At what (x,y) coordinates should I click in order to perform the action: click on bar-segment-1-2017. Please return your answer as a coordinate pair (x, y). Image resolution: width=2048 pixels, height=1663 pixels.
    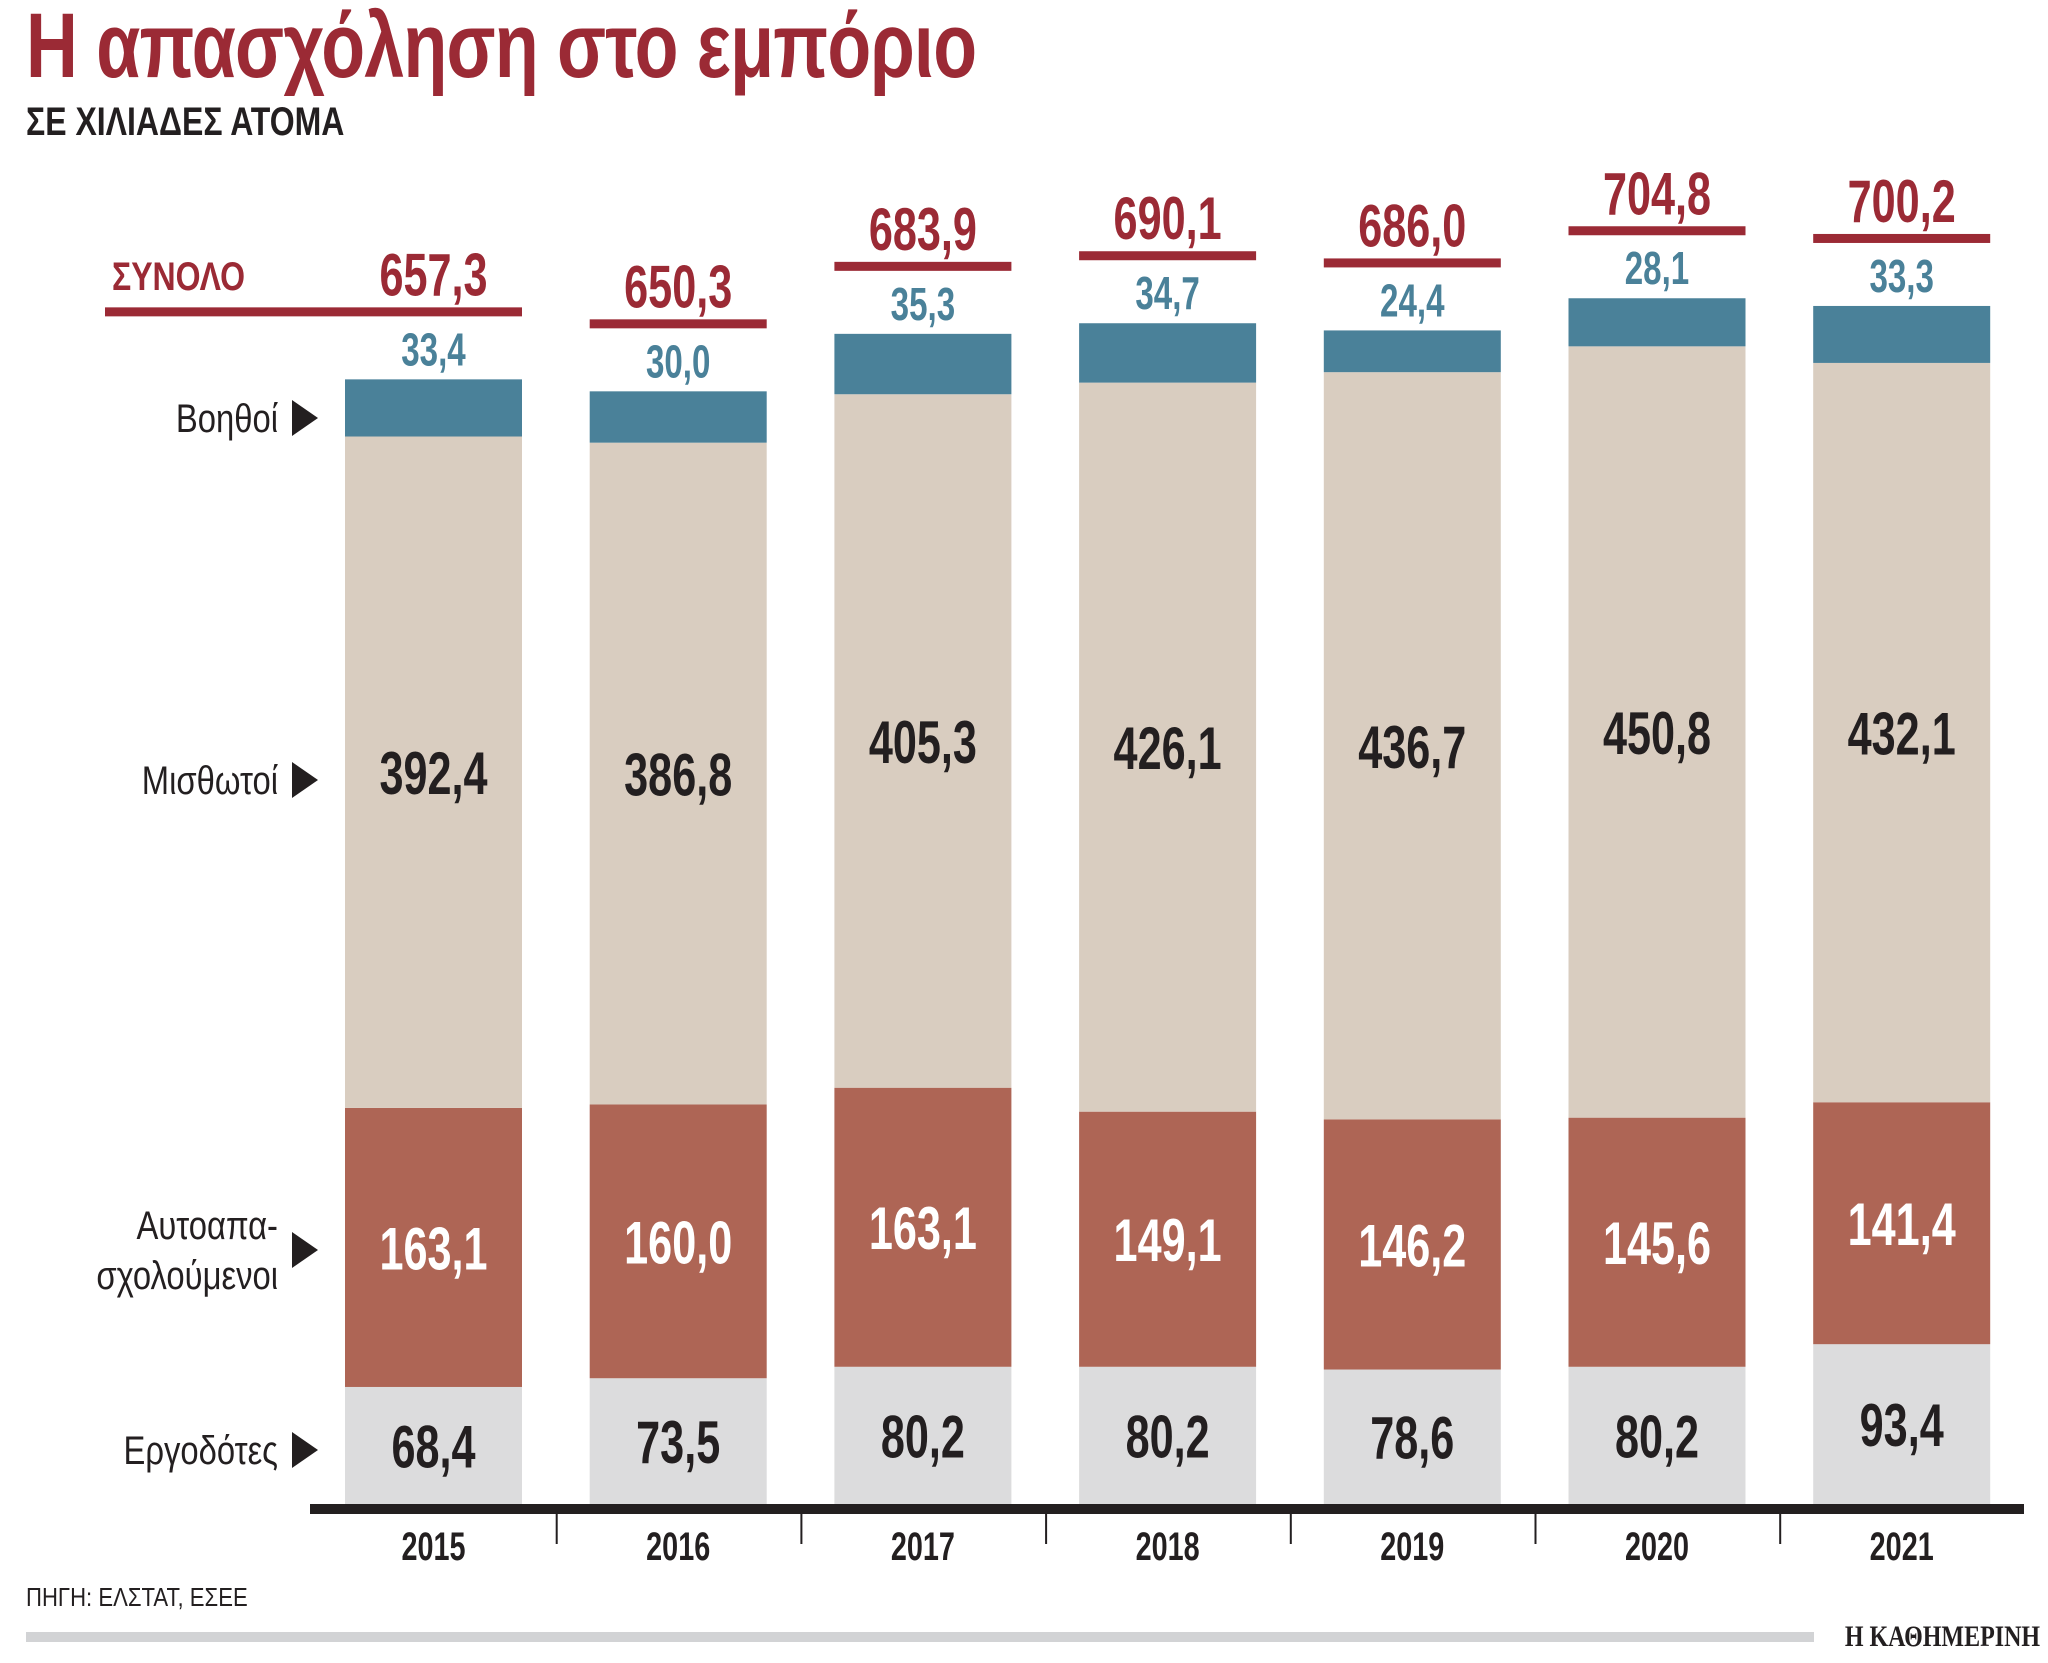
    Looking at the image, I should click on (923, 1227).